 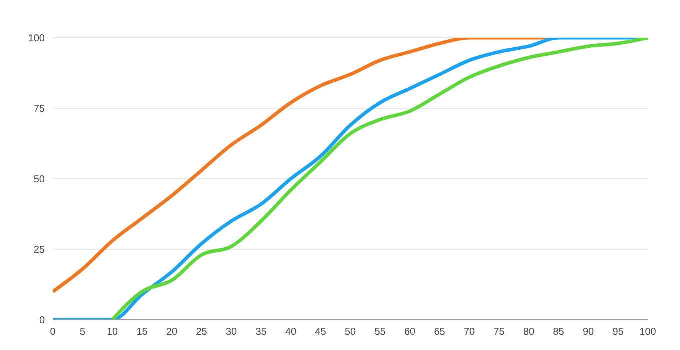 What do you see at coordinates (440, 332) in the screenshot?
I see `x-tick-label: 65` at bounding box center [440, 332].